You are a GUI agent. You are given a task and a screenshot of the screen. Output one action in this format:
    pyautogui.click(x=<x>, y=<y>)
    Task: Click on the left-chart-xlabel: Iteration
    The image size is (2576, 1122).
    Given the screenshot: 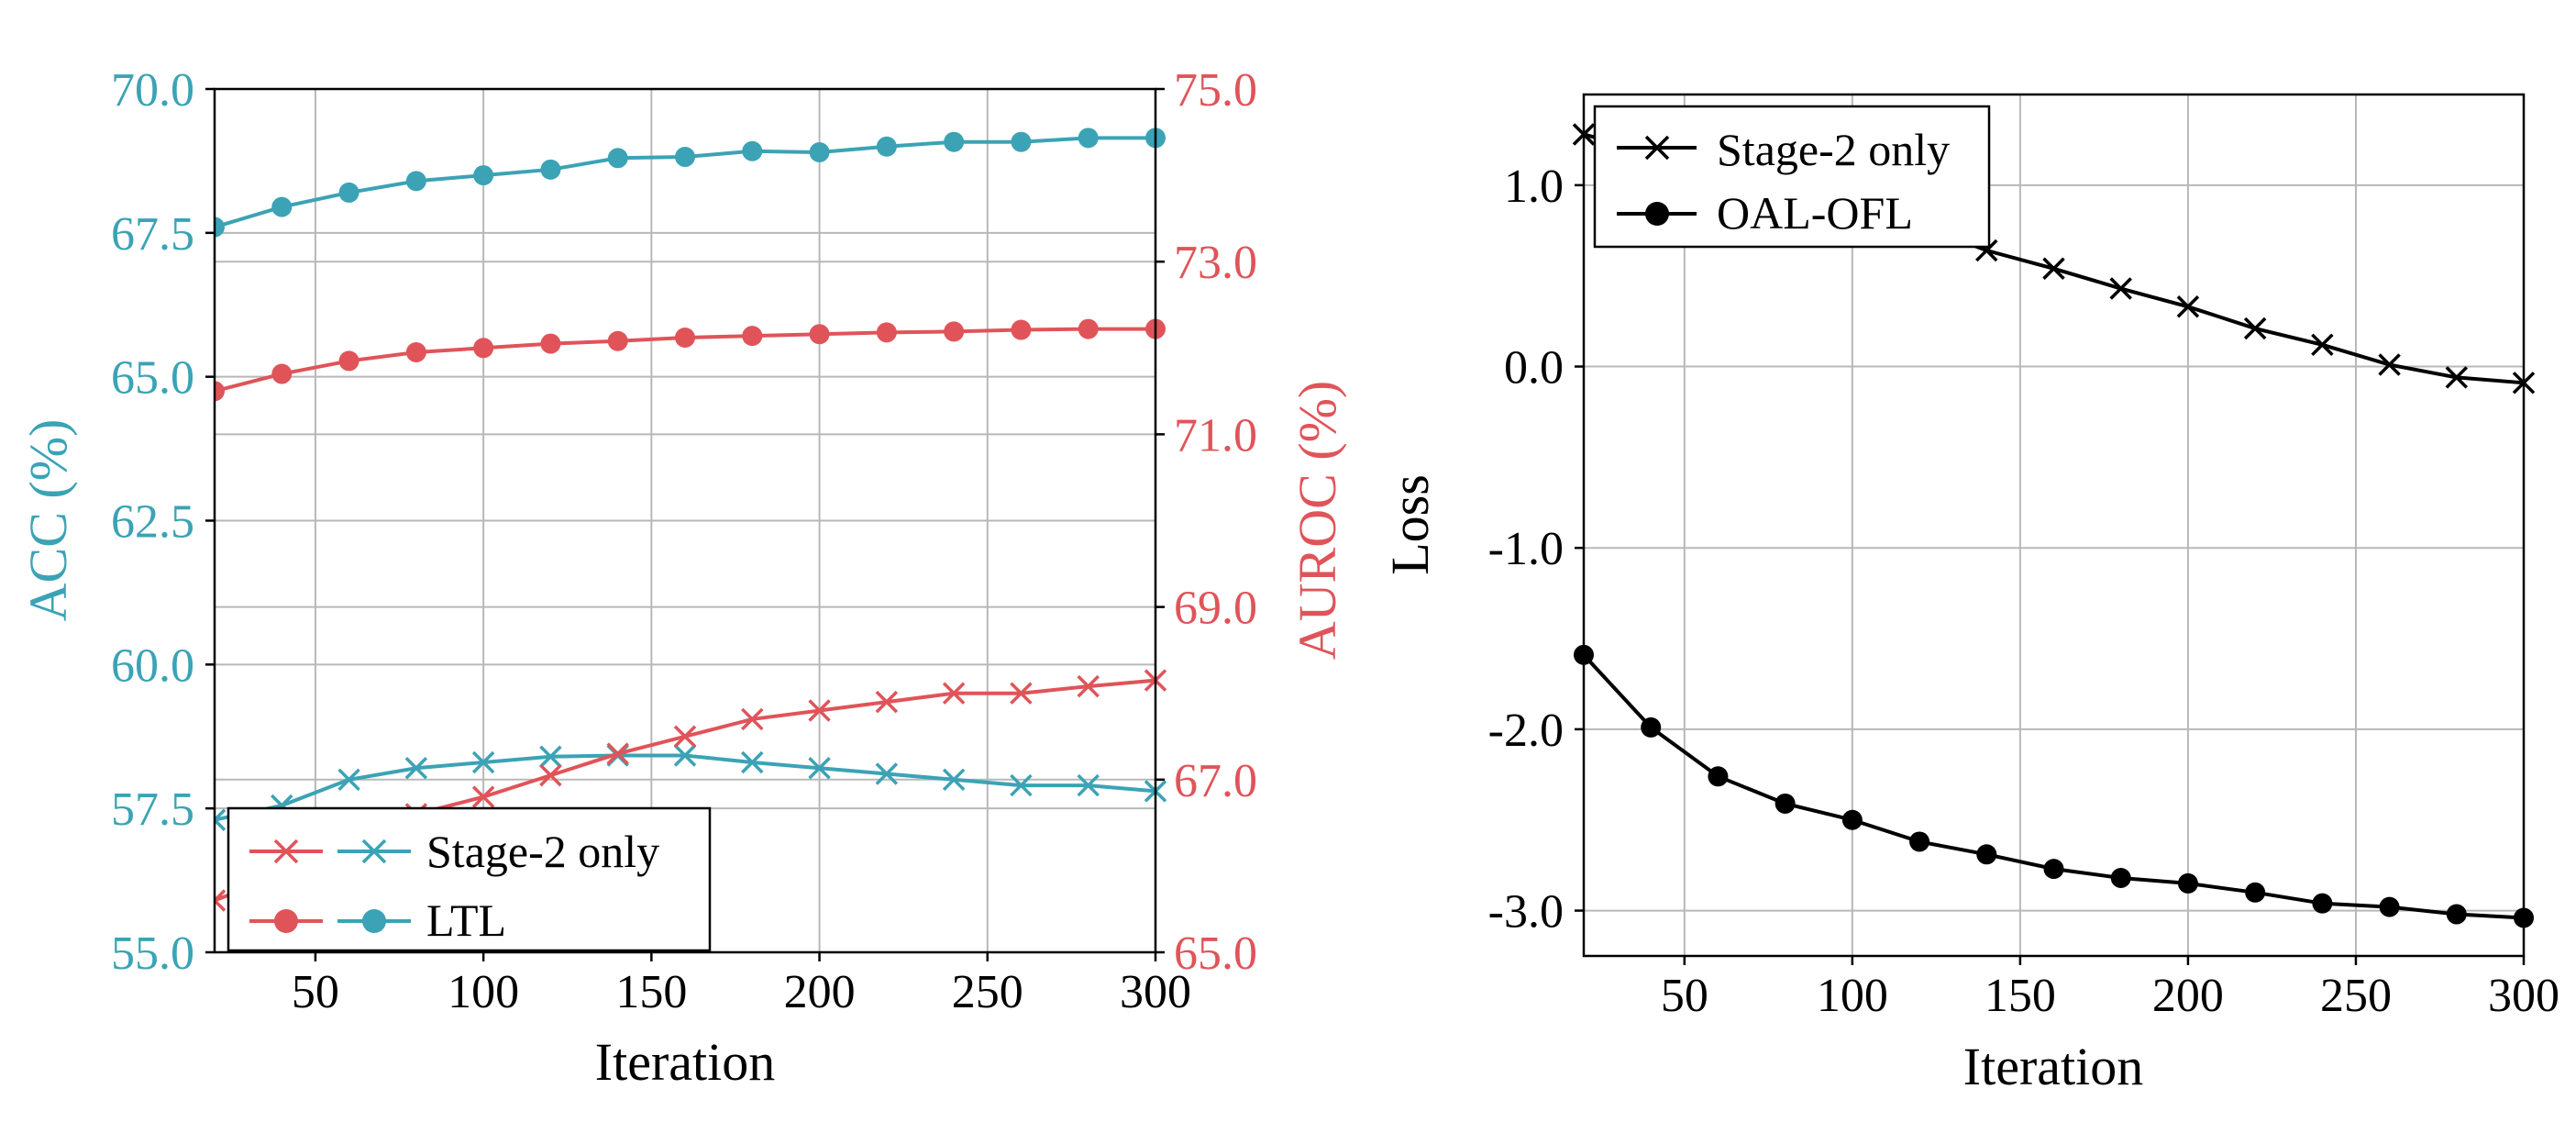 What is the action you would take?
    pyautogui.click(x=685, y=1062)
    